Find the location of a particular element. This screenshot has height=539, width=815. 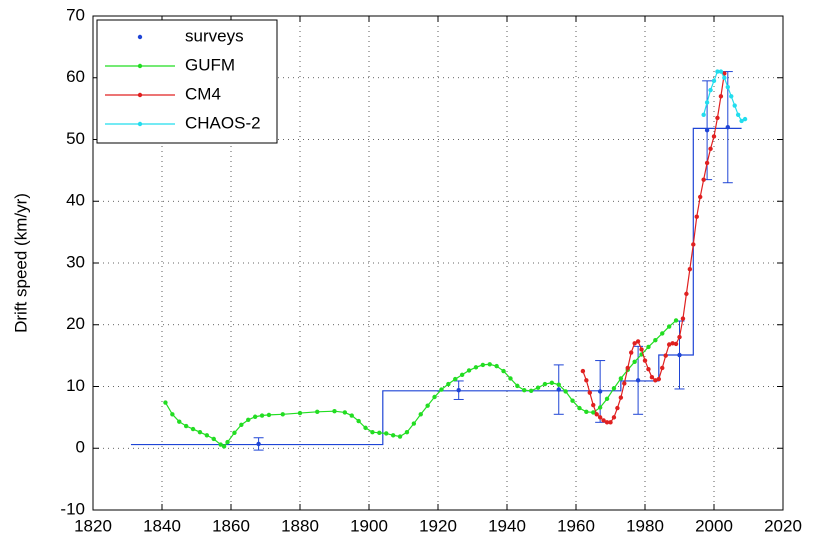

y-tick-label: 60 is located at coordinates (75, 76).